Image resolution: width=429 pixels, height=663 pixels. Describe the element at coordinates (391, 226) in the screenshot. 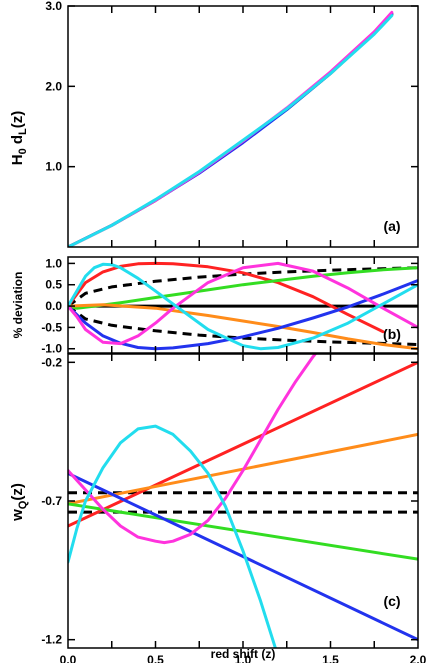

I see `panel-a-tag: (a)` at that location.